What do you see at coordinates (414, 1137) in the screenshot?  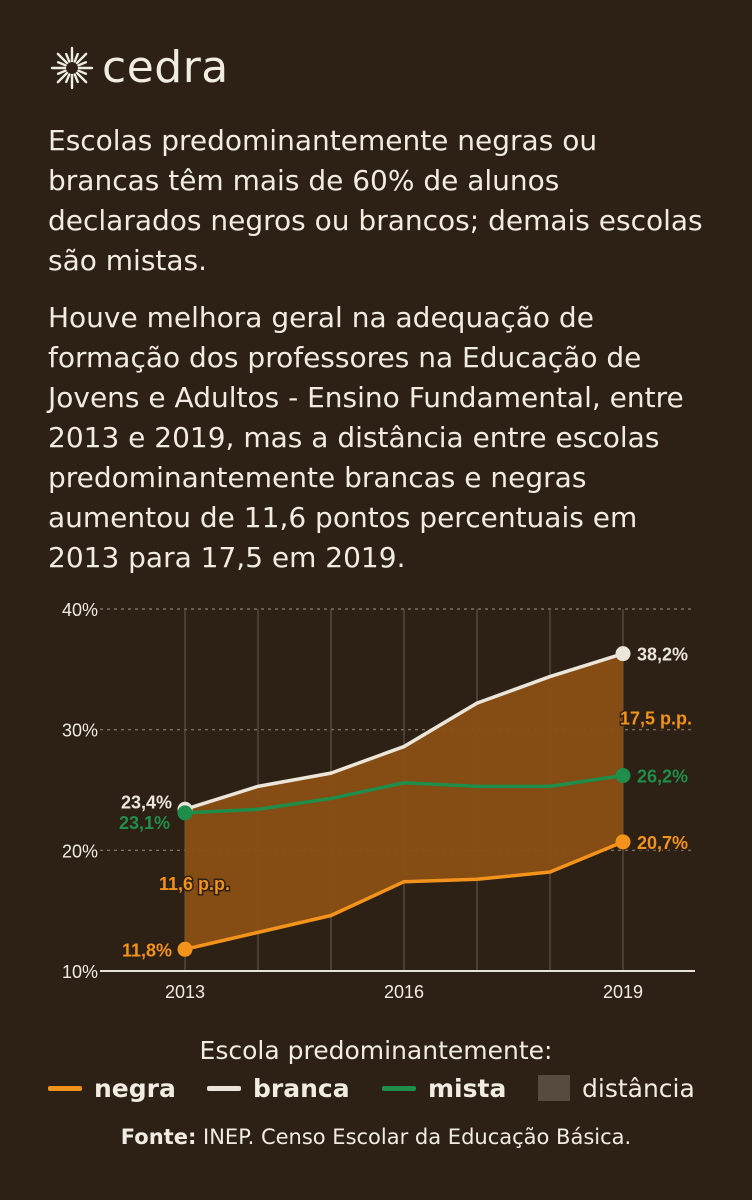 I see `source-text: INEP. Censo Escolar da Educação Básica.` at bounding box center [414, 1137].